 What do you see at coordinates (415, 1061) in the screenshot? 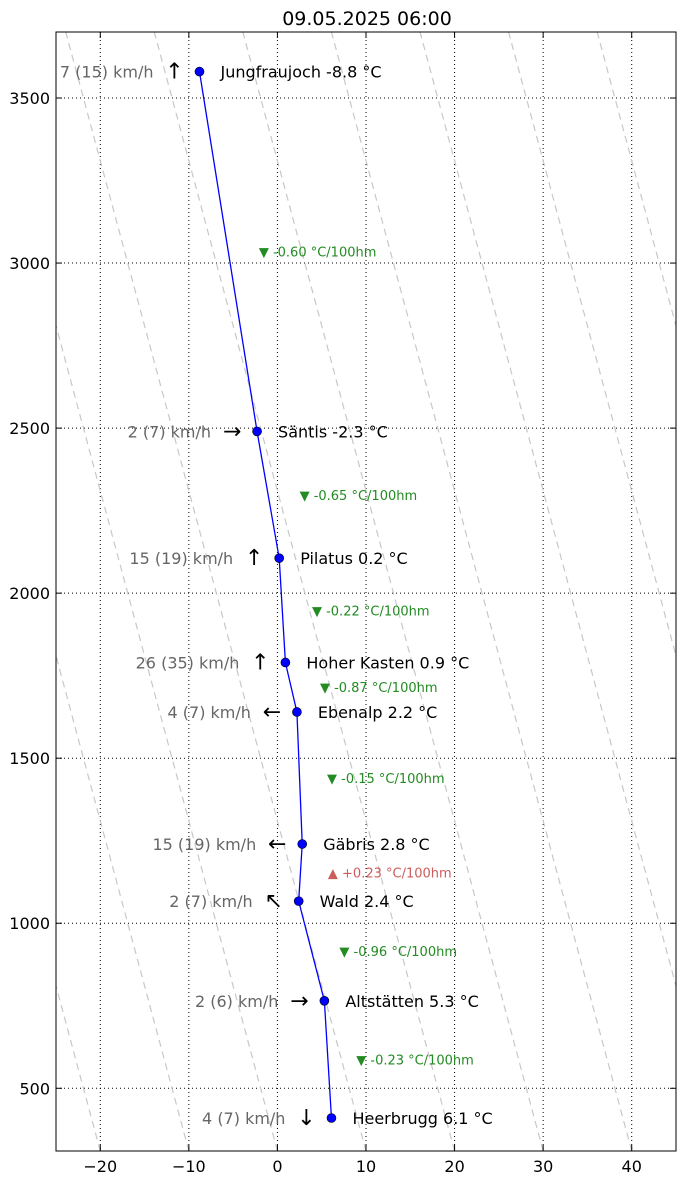
I see `lapse-rate-label: ▼ -0.23 °C/100hm` at bounding box center [415, 1061].